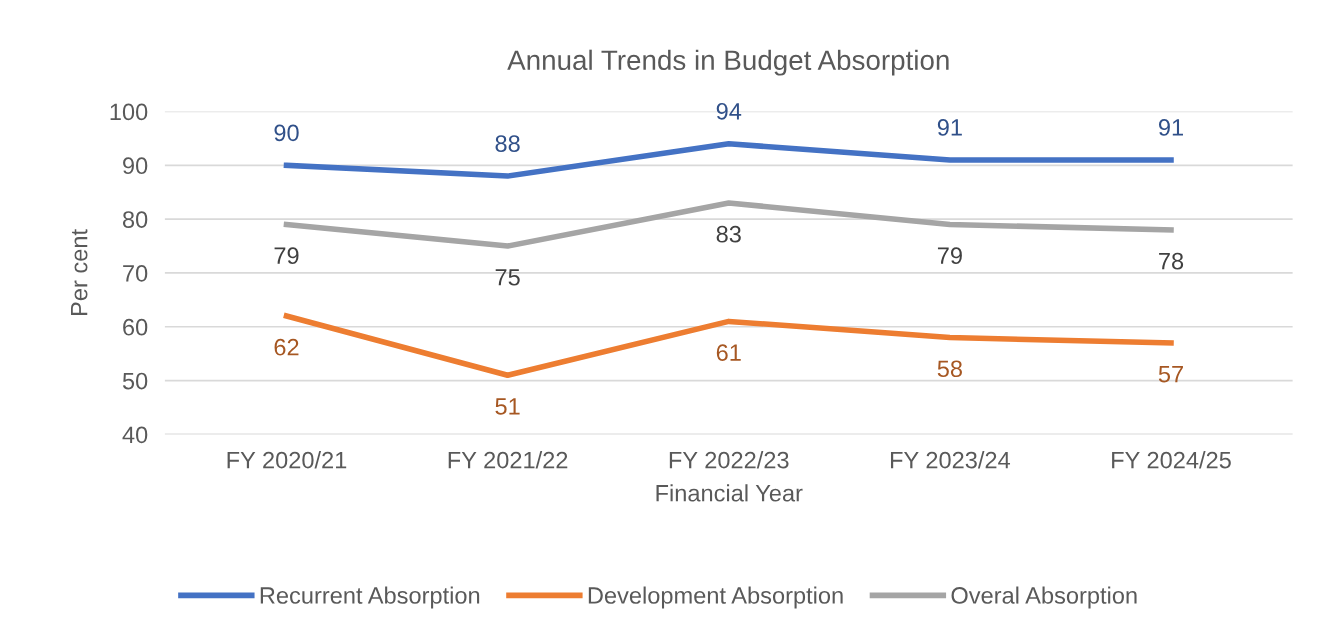 The height and width of the screenshot is (637, 1319). Describe the element at coordinates (135, 381) in the screenshot. I see `y-tick-label: 50` at that location.